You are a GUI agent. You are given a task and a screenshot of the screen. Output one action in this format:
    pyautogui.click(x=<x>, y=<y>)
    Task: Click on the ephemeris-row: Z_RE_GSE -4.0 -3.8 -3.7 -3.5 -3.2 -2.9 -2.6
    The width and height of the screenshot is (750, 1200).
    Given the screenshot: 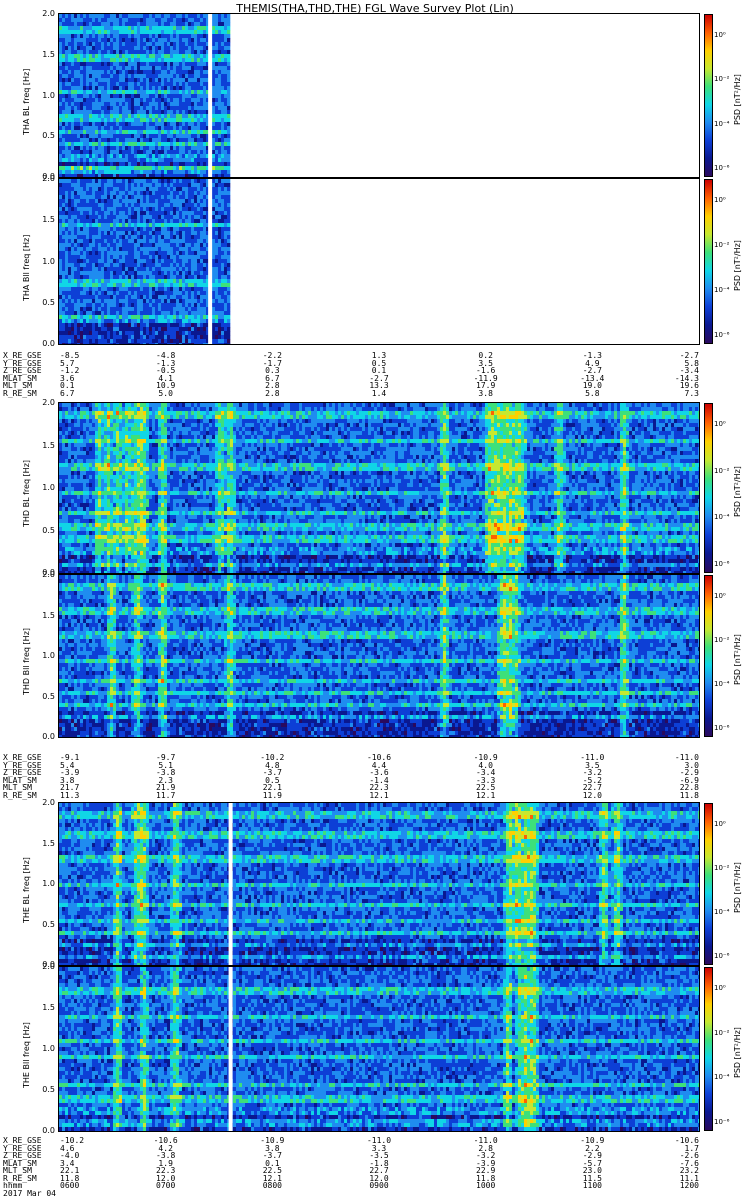 What is the action you would take?
    pyautogui.click(x=375, y=1156)
    